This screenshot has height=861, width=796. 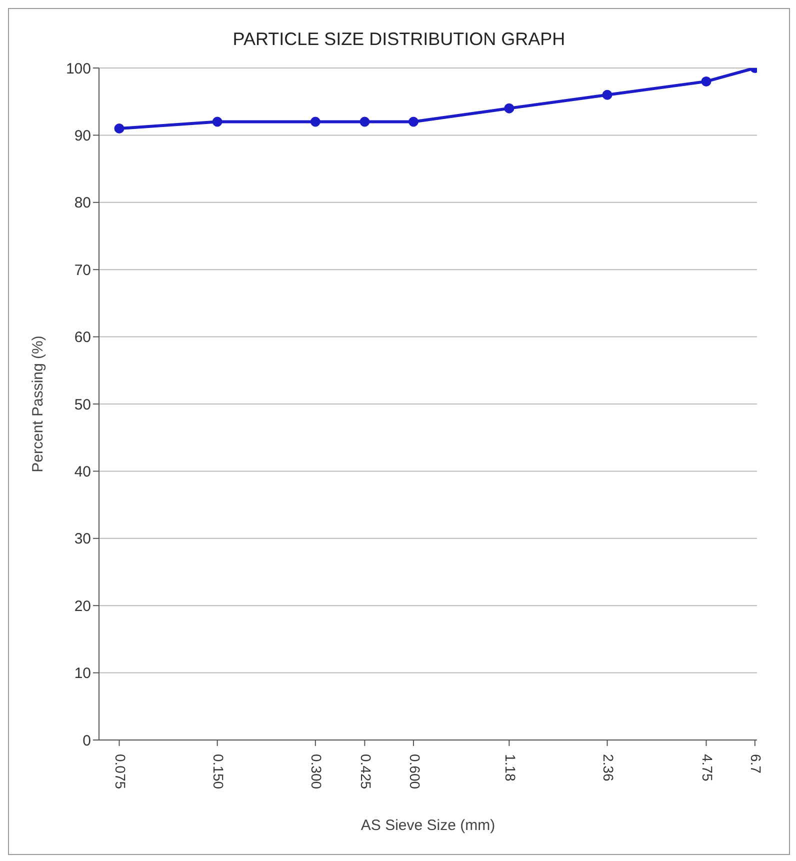 What do you see at coordinates (82, 136) in the screenshot?
I see `y-tick-label: 90` at bounding box center [82, 136].